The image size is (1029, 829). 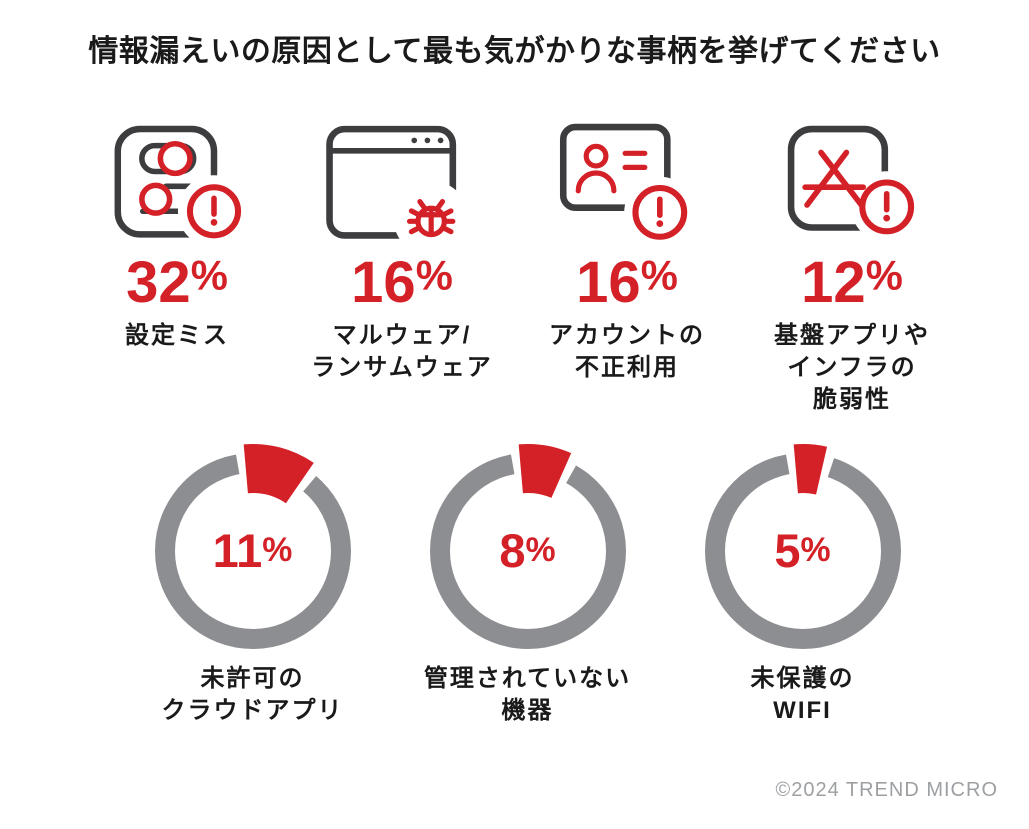 I want to click on app-store-a-icon, so click(x=841, y=179).